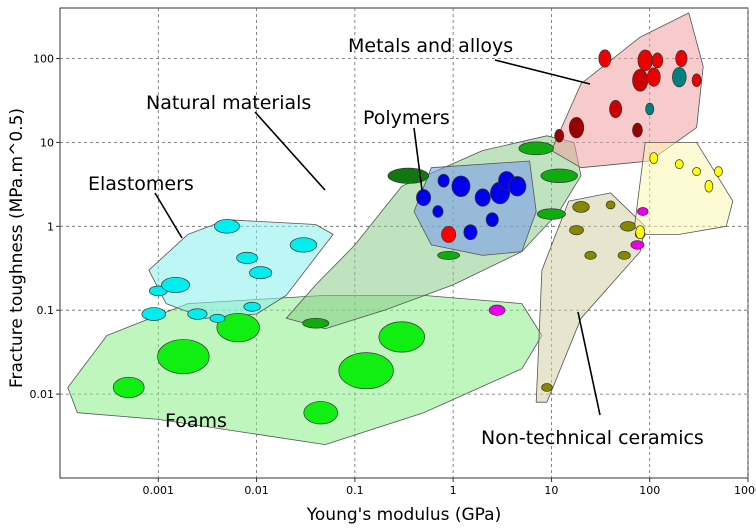 This screenshot has width=756, height=531. Describe the element at coordinates (430, 46) in the screenshot. I see `metals-label: Metals and alloys` at that location.